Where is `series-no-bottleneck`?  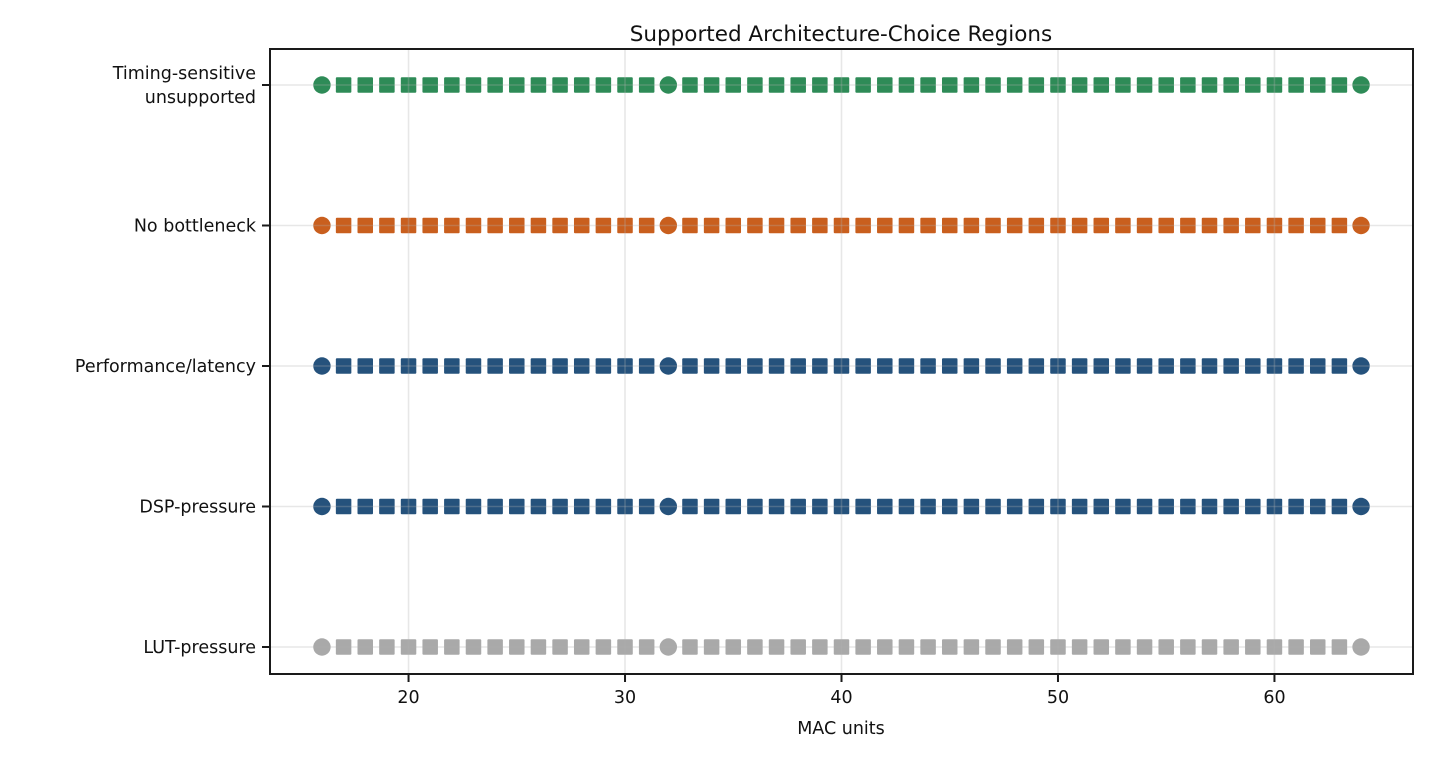 series-no-bottleneck is located at coordinates (841, 225).